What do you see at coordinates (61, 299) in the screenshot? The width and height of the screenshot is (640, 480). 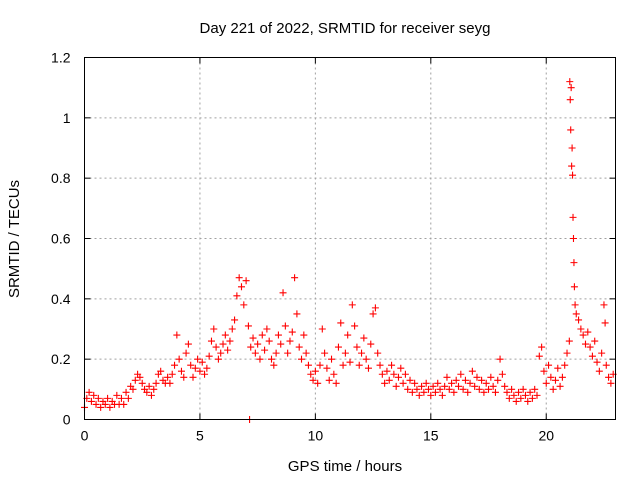 I see `y-tick-label: 0.4` at bounding box center [61, 299].